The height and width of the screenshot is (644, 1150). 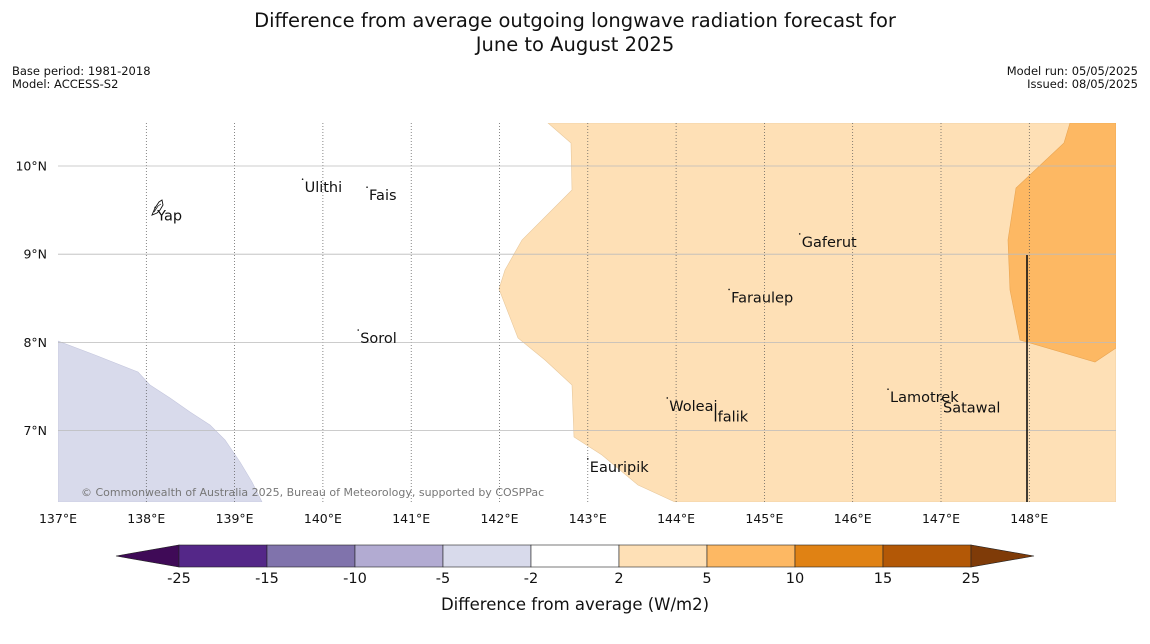 I want to click on colorbar, so click(x=575, y=556).